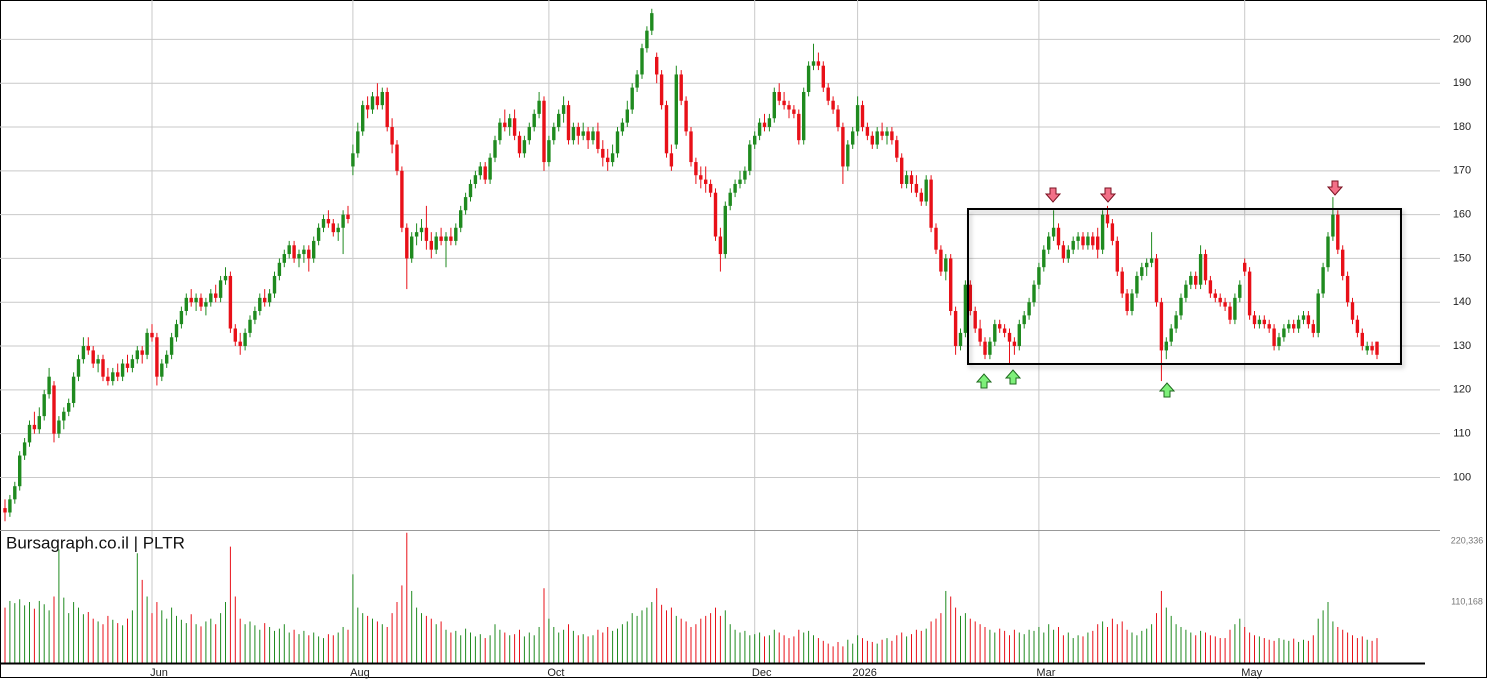 The image size is (1488, 679). What do you see at coordinates (1075, 383) in the screenshot?
I see `support-arrows` at bounding box center [1075, 383].